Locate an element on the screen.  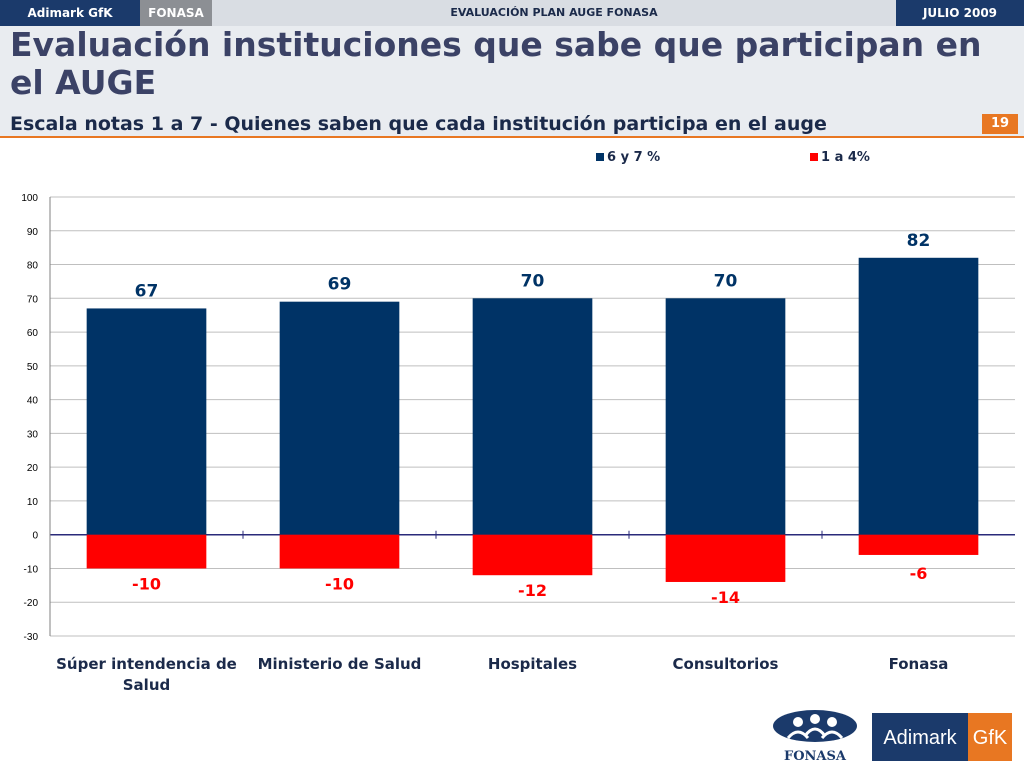
fonasa-logo-text: FONASA is located at coordinates (815, 756).